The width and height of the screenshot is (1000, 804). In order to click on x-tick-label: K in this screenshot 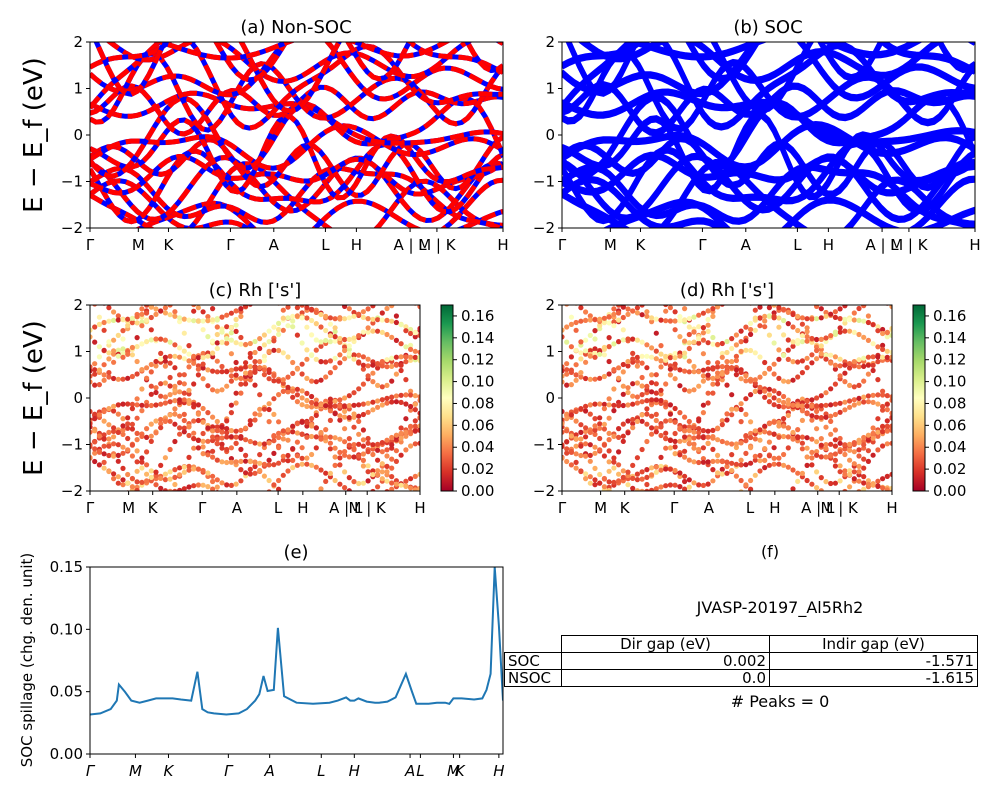, I will do `click(641, 245)`.